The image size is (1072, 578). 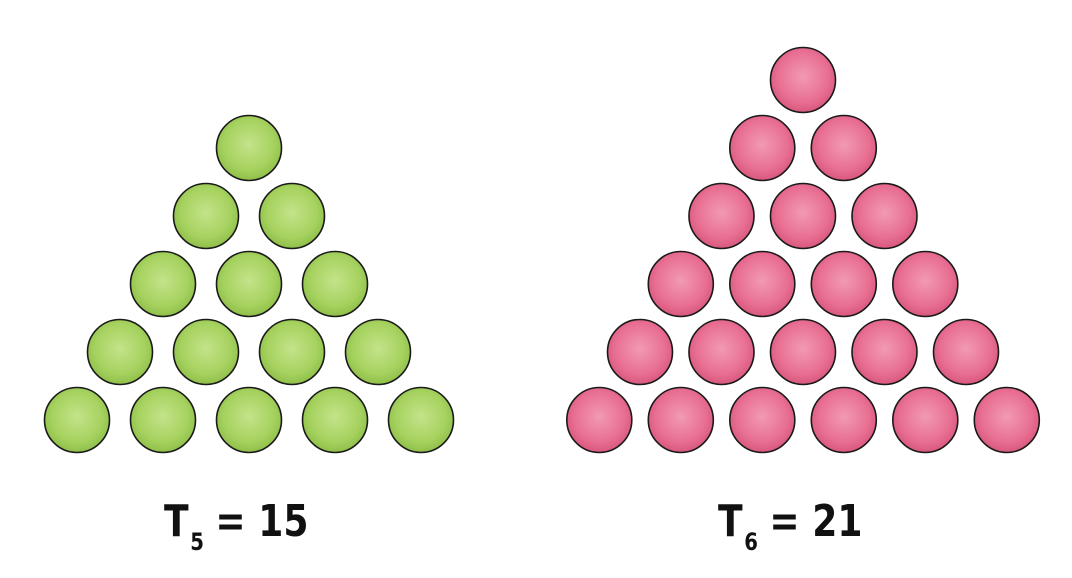 I want to click on t6-dot-r3-c3, so click(x=884, y=216).